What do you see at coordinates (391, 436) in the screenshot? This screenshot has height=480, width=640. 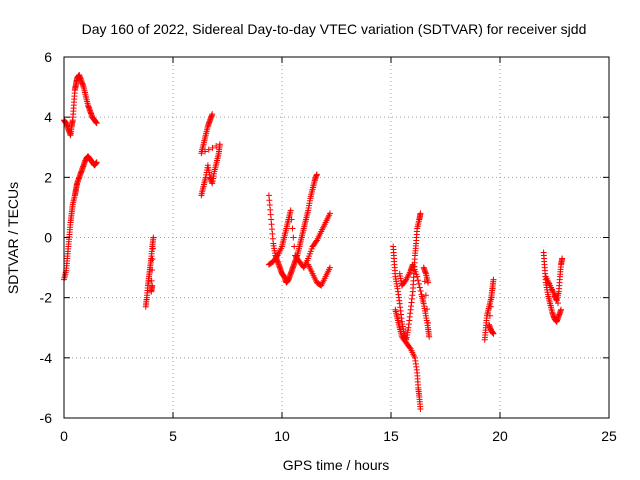 I see `x-tick-label: 15` at bounding box center [391, 436].